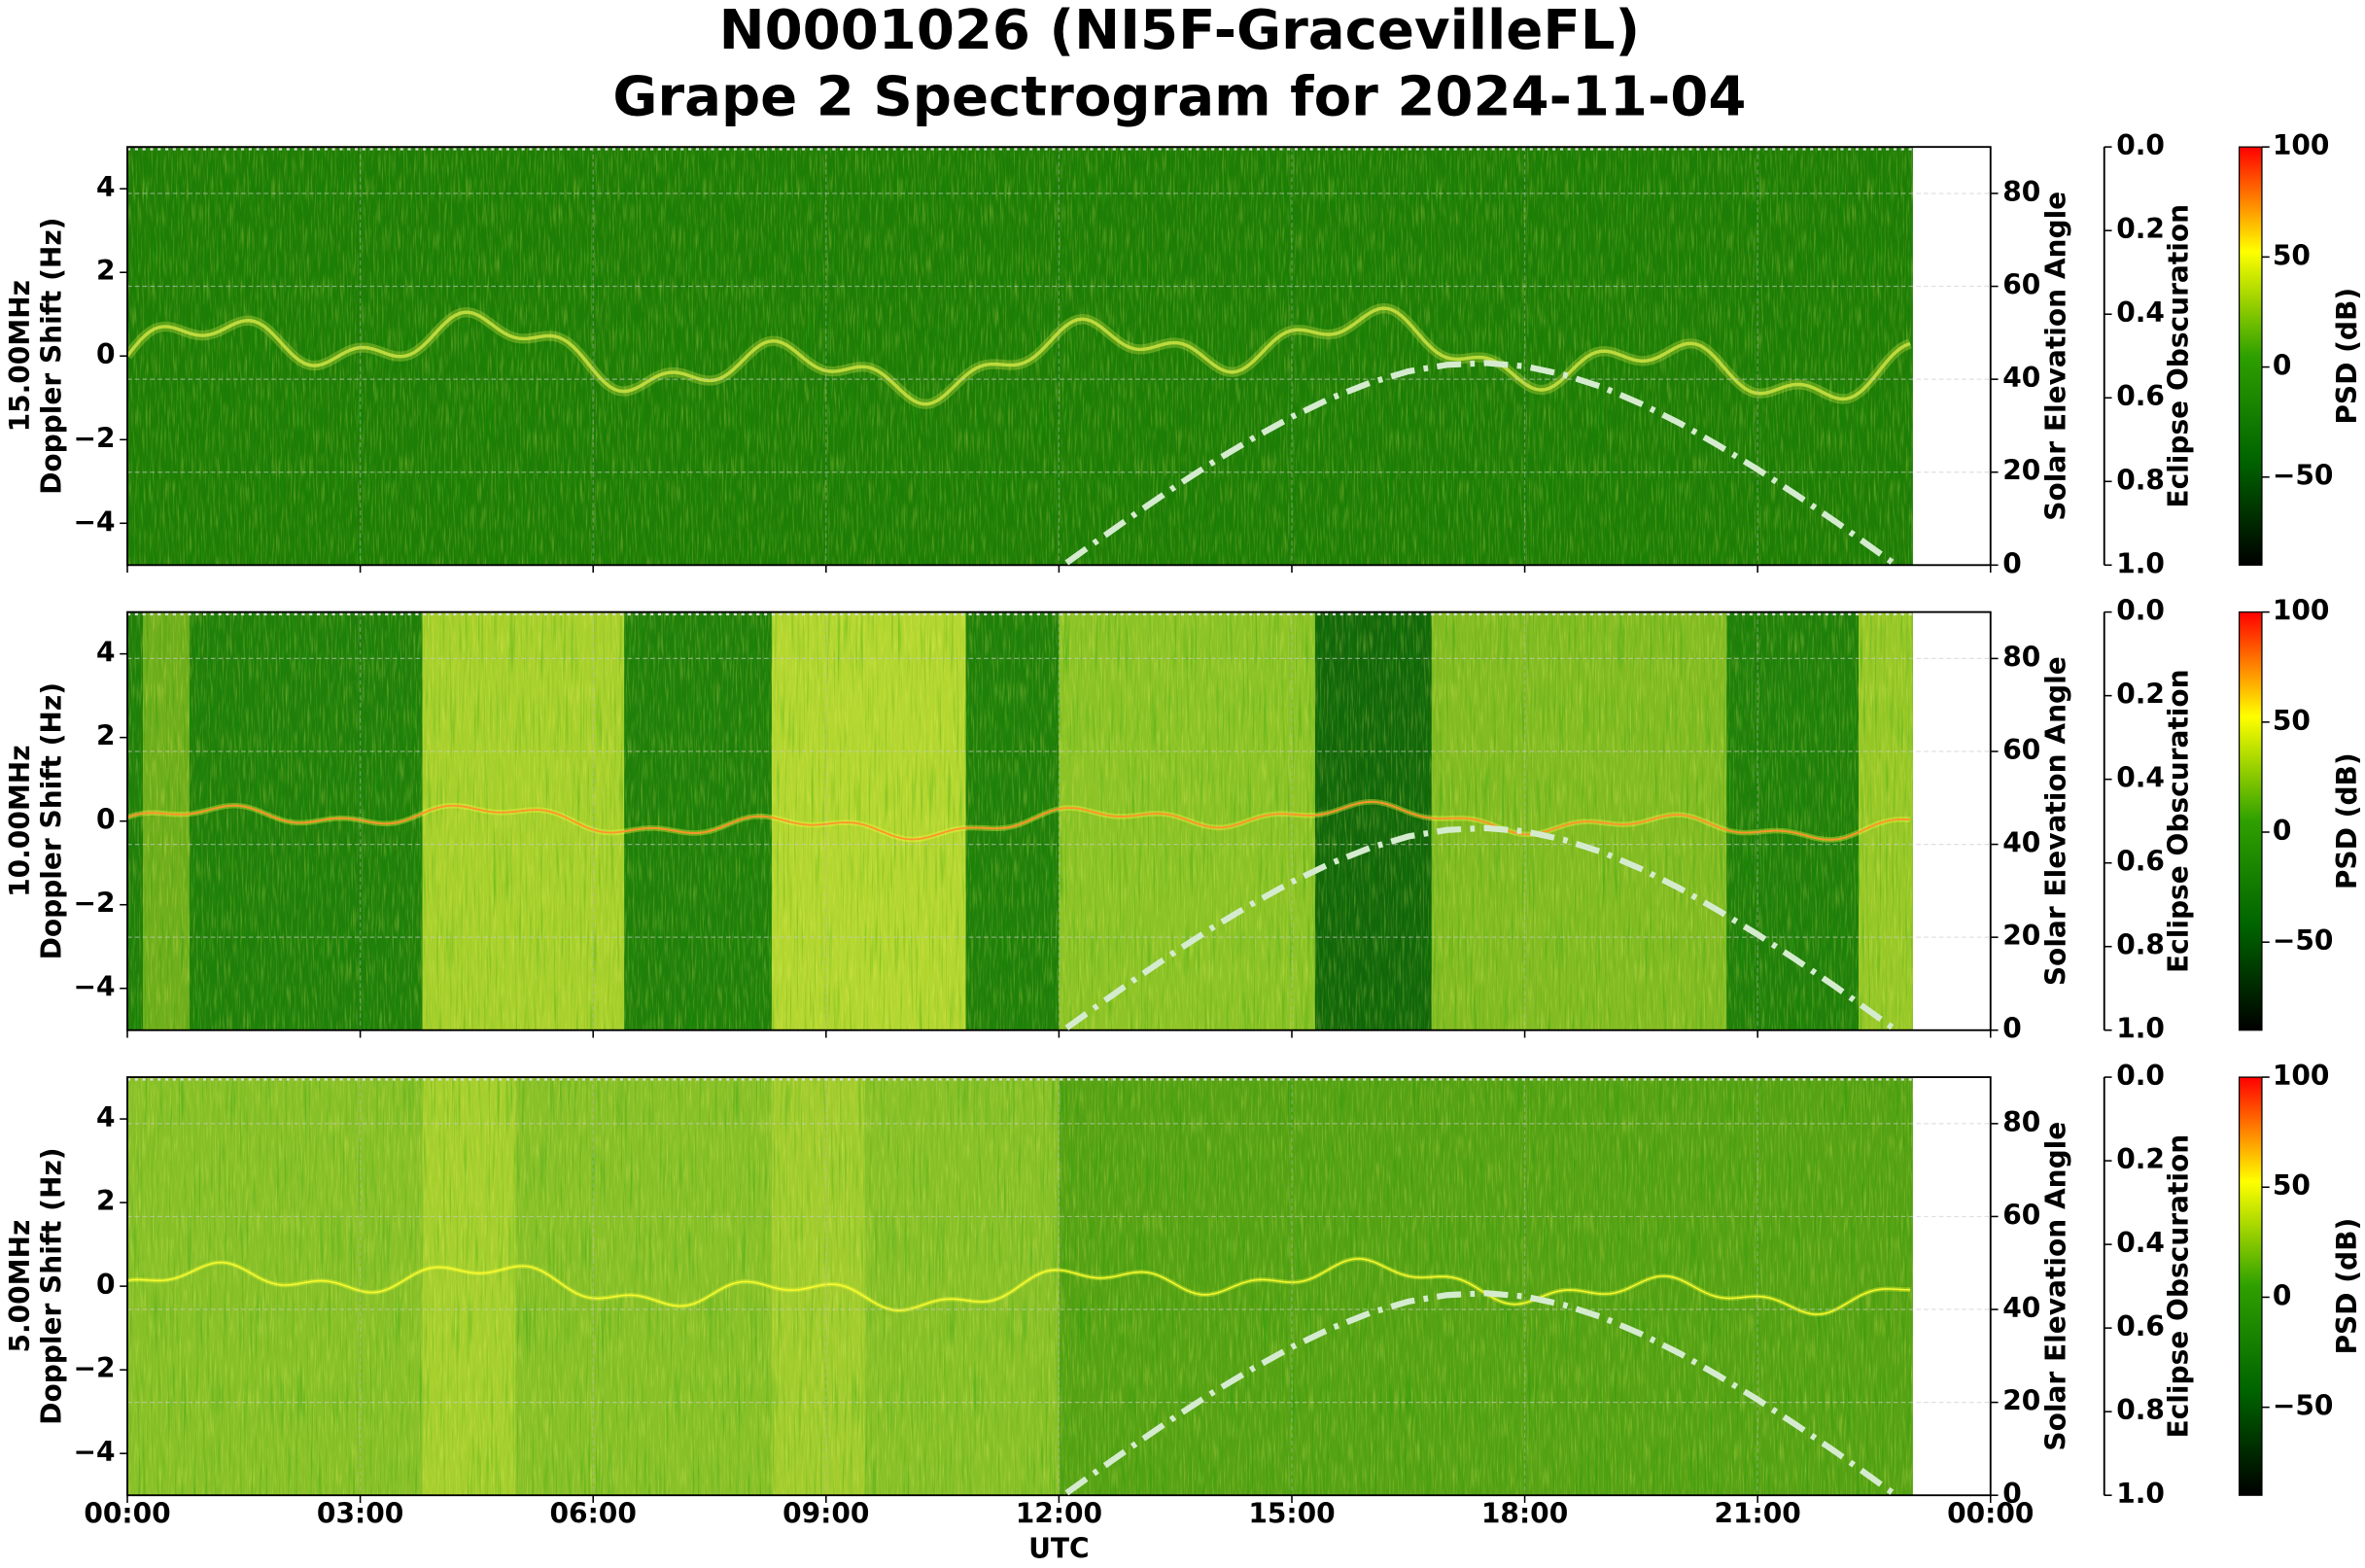 This screenshot has width=2365, height=1568. I want to click on y-label-frequency: 10.00MHz, so click(20, 821).